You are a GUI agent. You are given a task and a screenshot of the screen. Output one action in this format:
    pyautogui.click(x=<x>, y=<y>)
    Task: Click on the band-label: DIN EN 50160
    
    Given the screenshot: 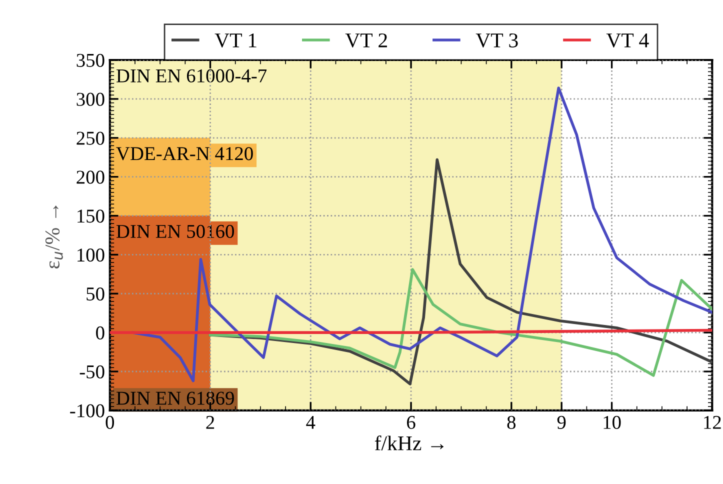 What is the action you would take?
    pyautogui.click(x=175, y=231)
    